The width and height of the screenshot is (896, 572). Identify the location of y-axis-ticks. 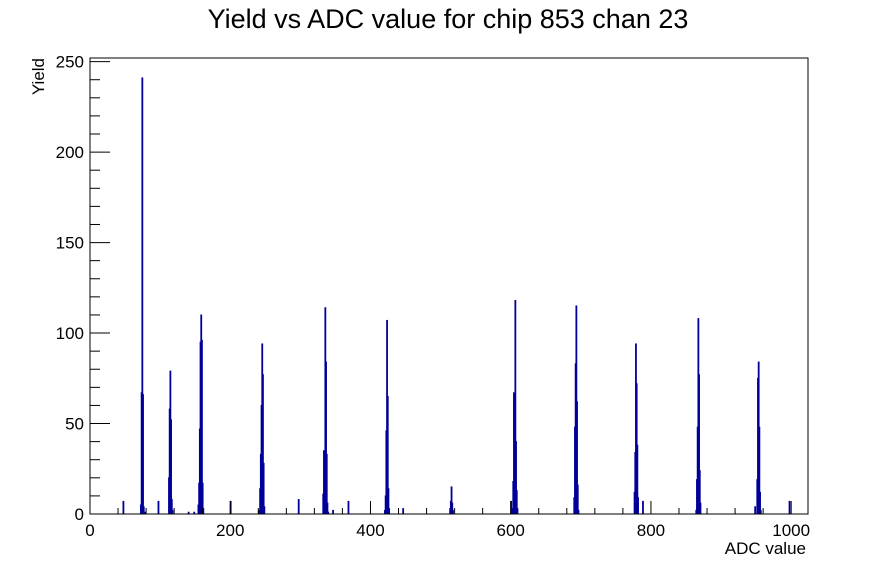
(100, 288).